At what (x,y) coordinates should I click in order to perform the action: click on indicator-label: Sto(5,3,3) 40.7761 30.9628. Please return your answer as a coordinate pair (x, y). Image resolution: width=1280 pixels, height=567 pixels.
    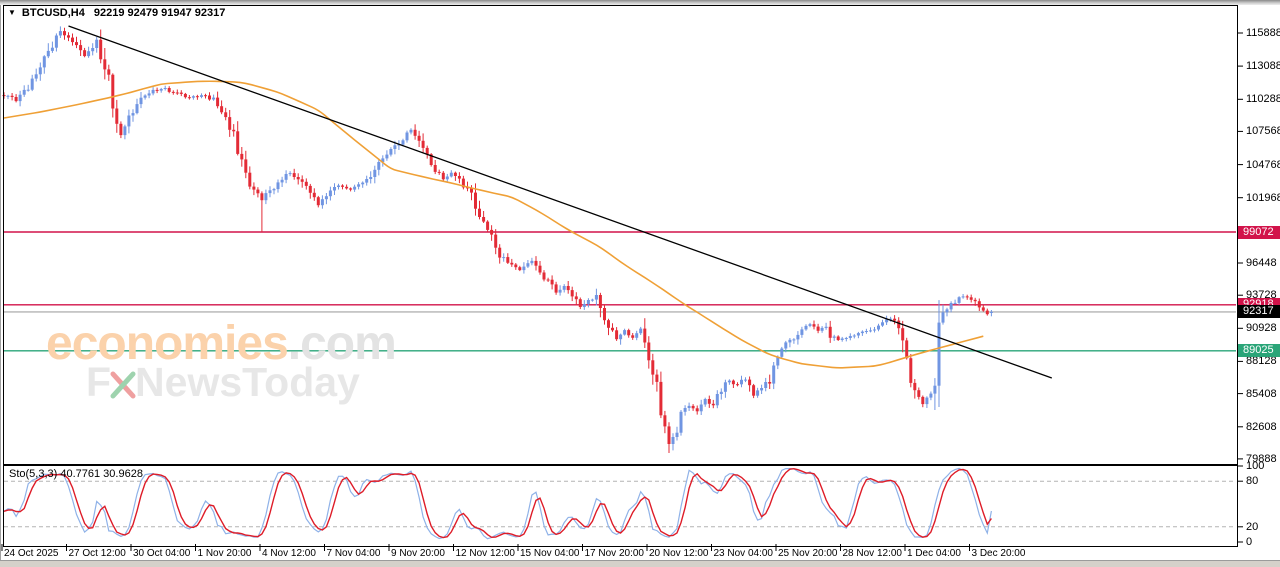
    Looking at the image, I should click on (76, 474).